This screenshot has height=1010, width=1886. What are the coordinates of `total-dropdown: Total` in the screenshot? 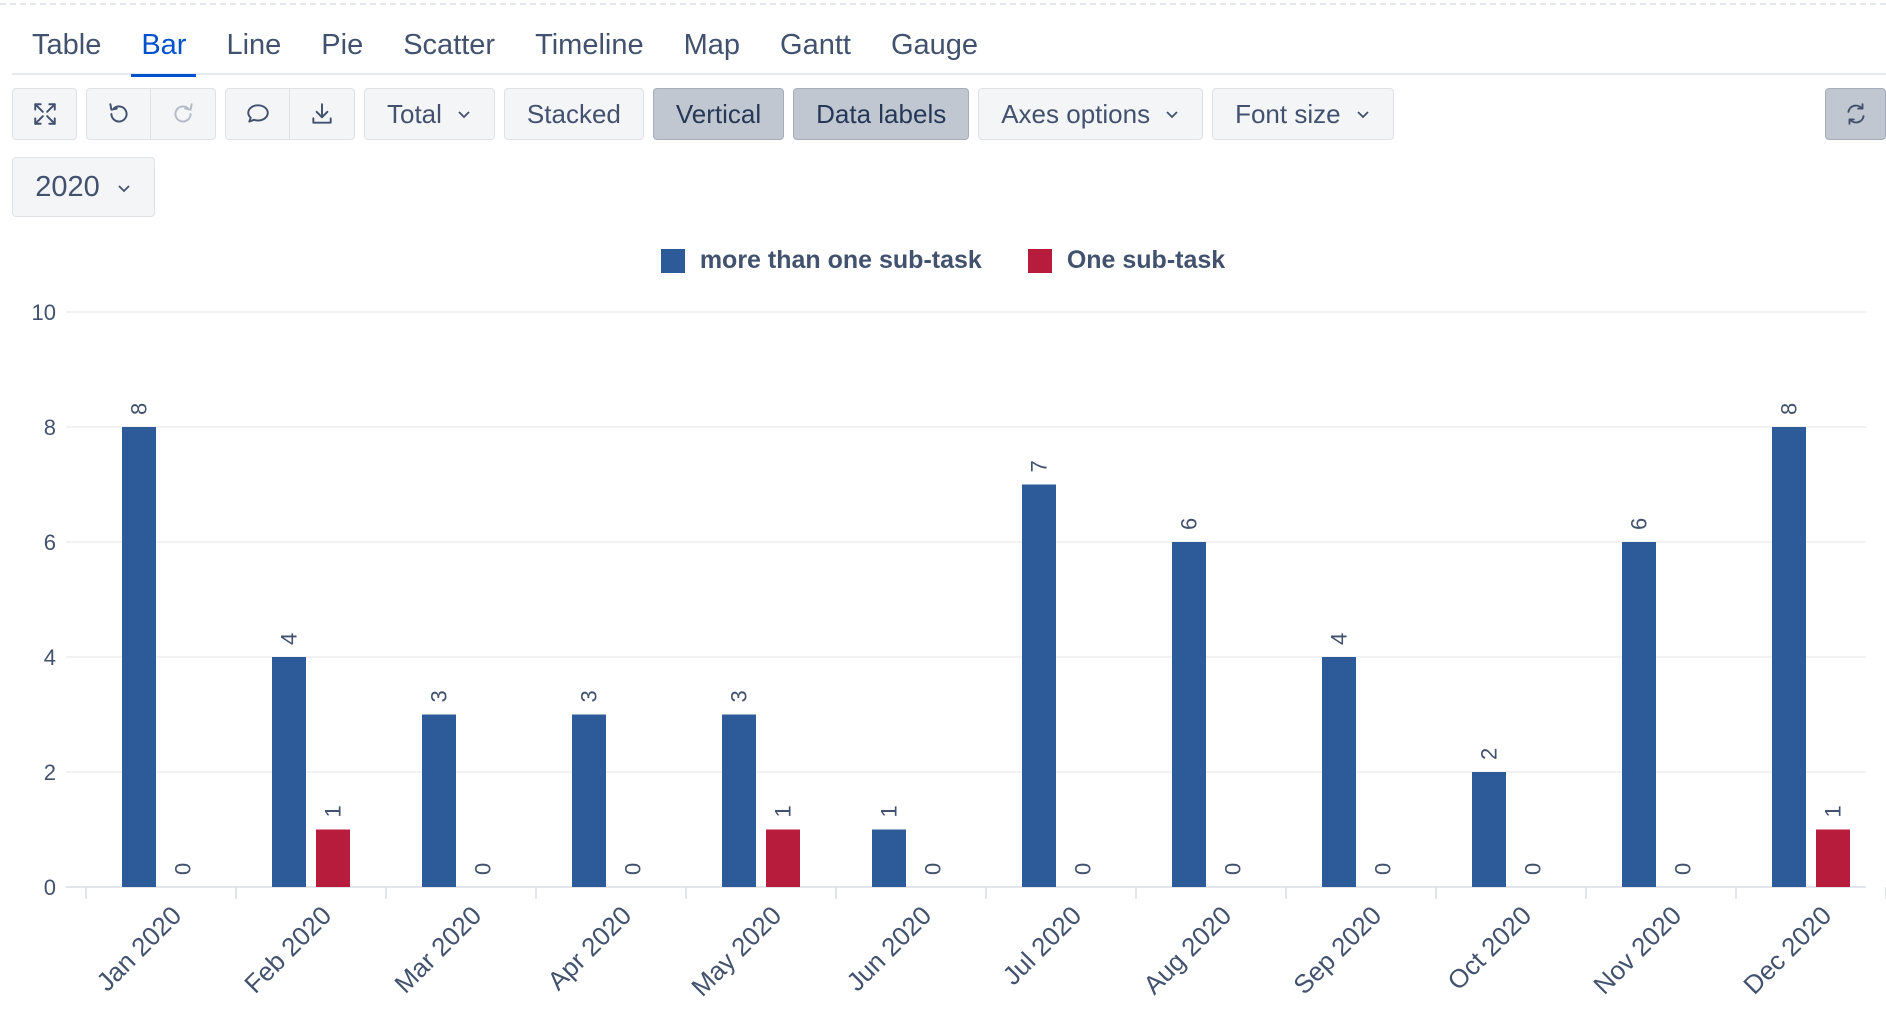 It's located at (429, 114).